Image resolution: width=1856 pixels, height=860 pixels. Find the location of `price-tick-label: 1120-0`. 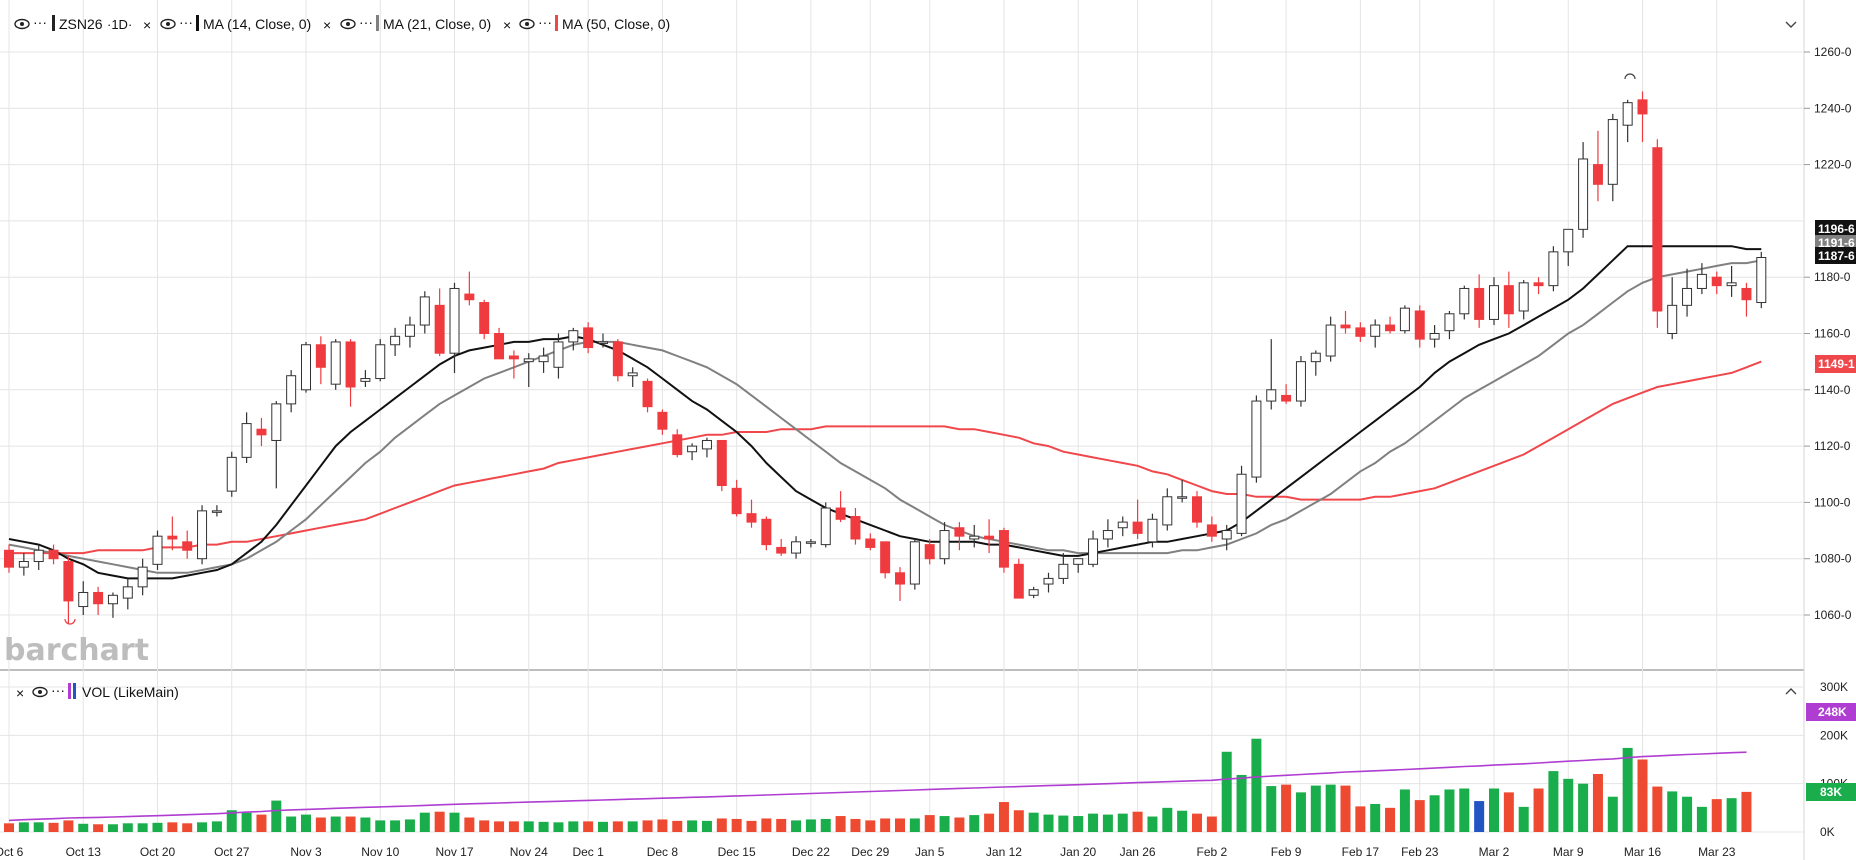

price-tick-label: 1120-0 is located at coordinates (1832, 446).